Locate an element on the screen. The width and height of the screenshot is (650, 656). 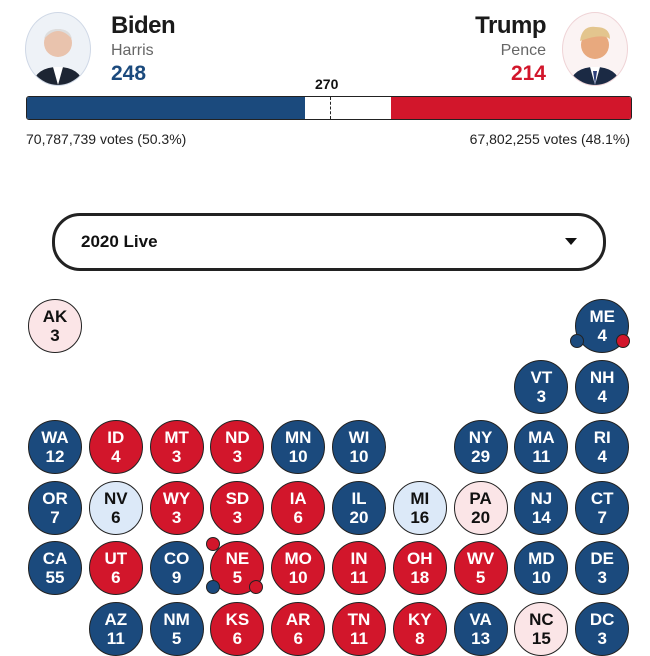
state-abbr: KY is located at coordinates (419, 619).